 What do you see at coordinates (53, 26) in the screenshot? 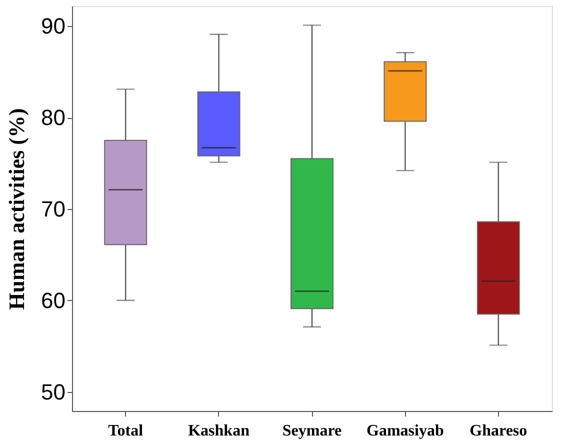
I see `y-tick-label: 90` at bounding box center [53, 26].